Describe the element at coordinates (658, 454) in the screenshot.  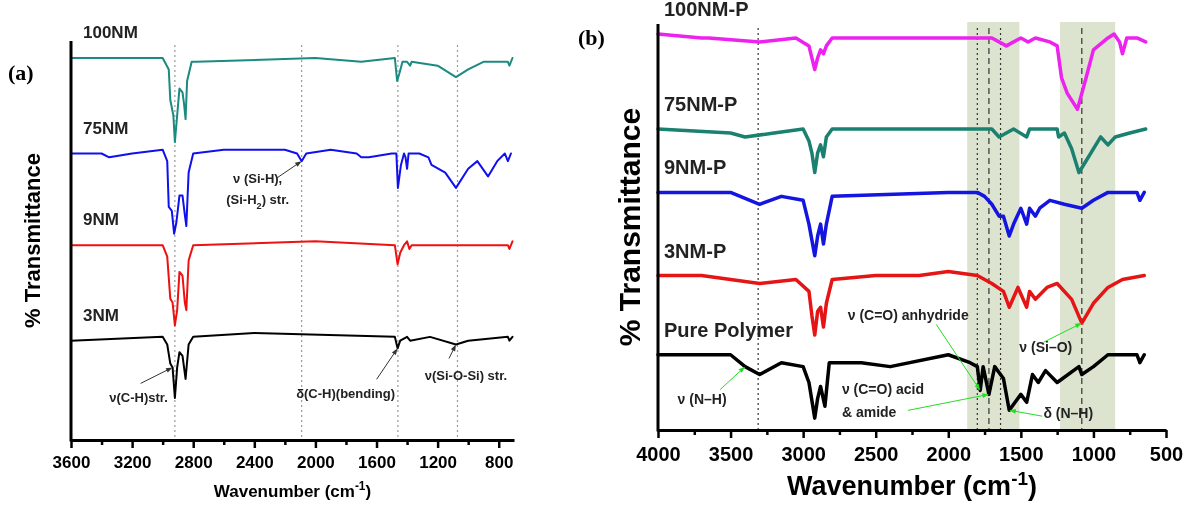
I see `x-tick-label: 4000` at that location.